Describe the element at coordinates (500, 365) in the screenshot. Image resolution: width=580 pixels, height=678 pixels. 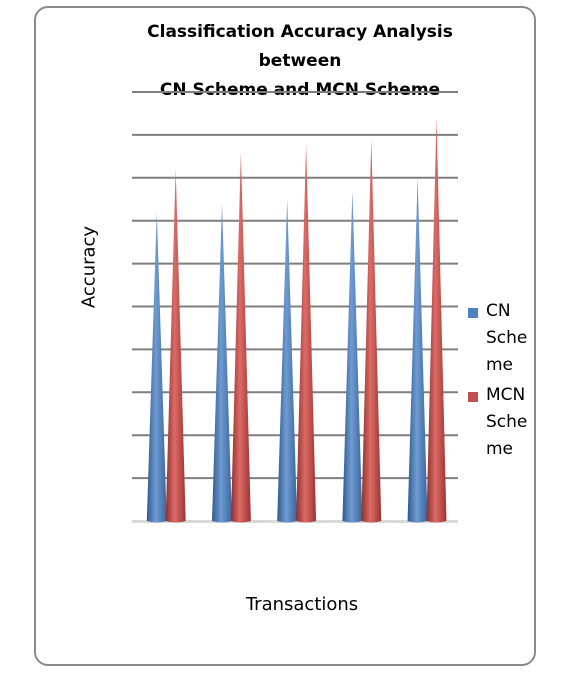
I see `legend-label-cn-line-3: me` at that location.